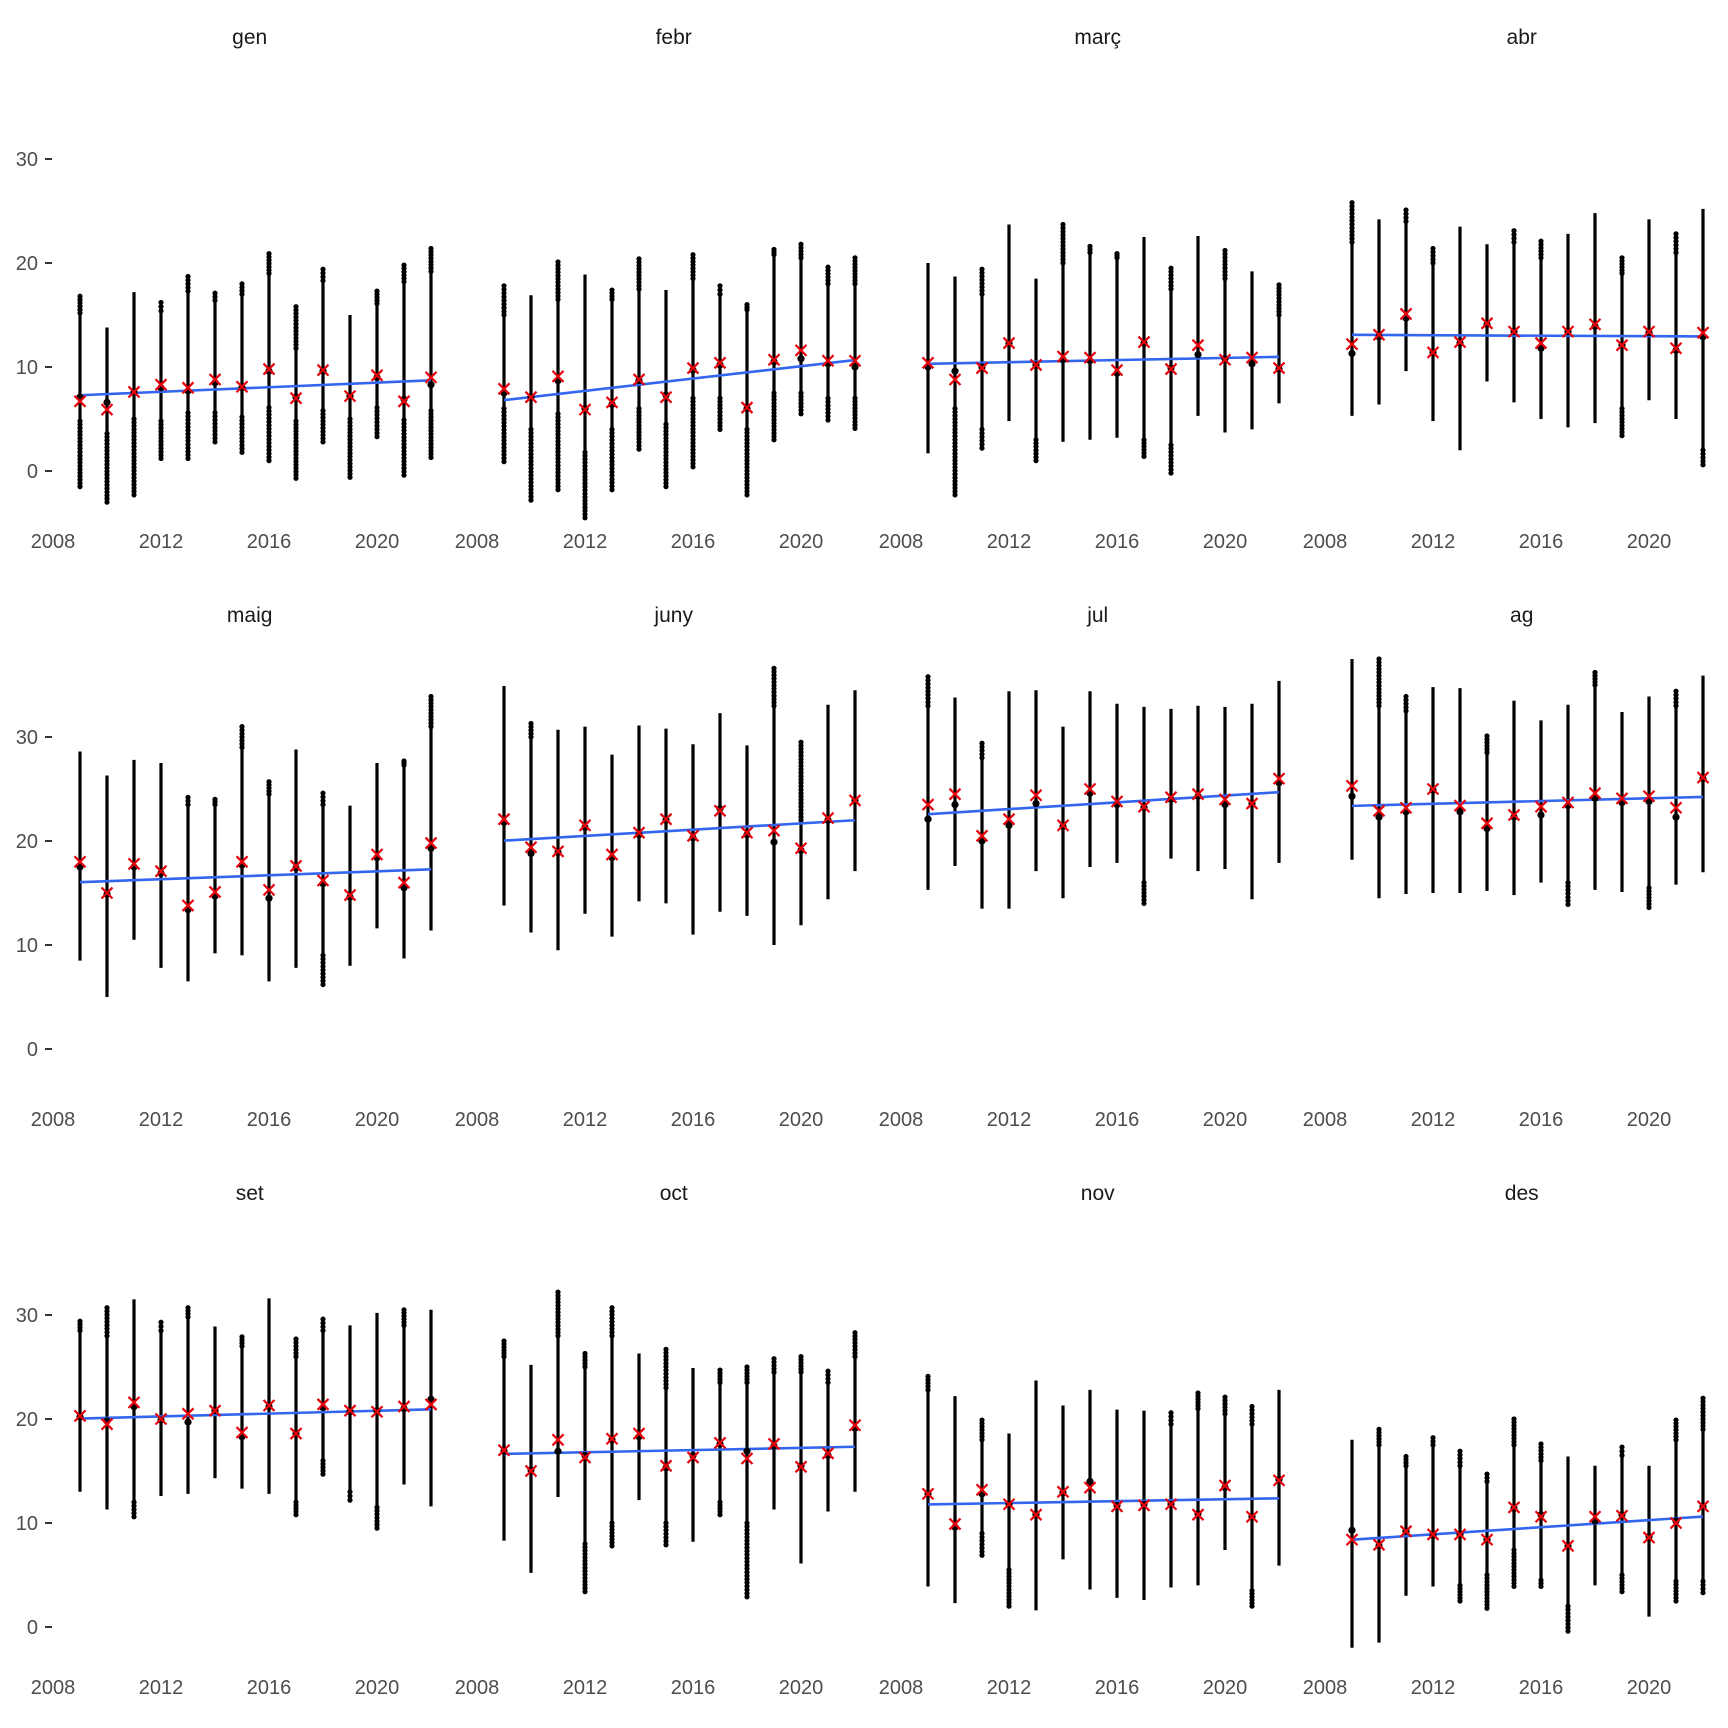 This screenshot has width=1728, height=1728. I want to click on y-tick-label: 10, so click(27, 368).